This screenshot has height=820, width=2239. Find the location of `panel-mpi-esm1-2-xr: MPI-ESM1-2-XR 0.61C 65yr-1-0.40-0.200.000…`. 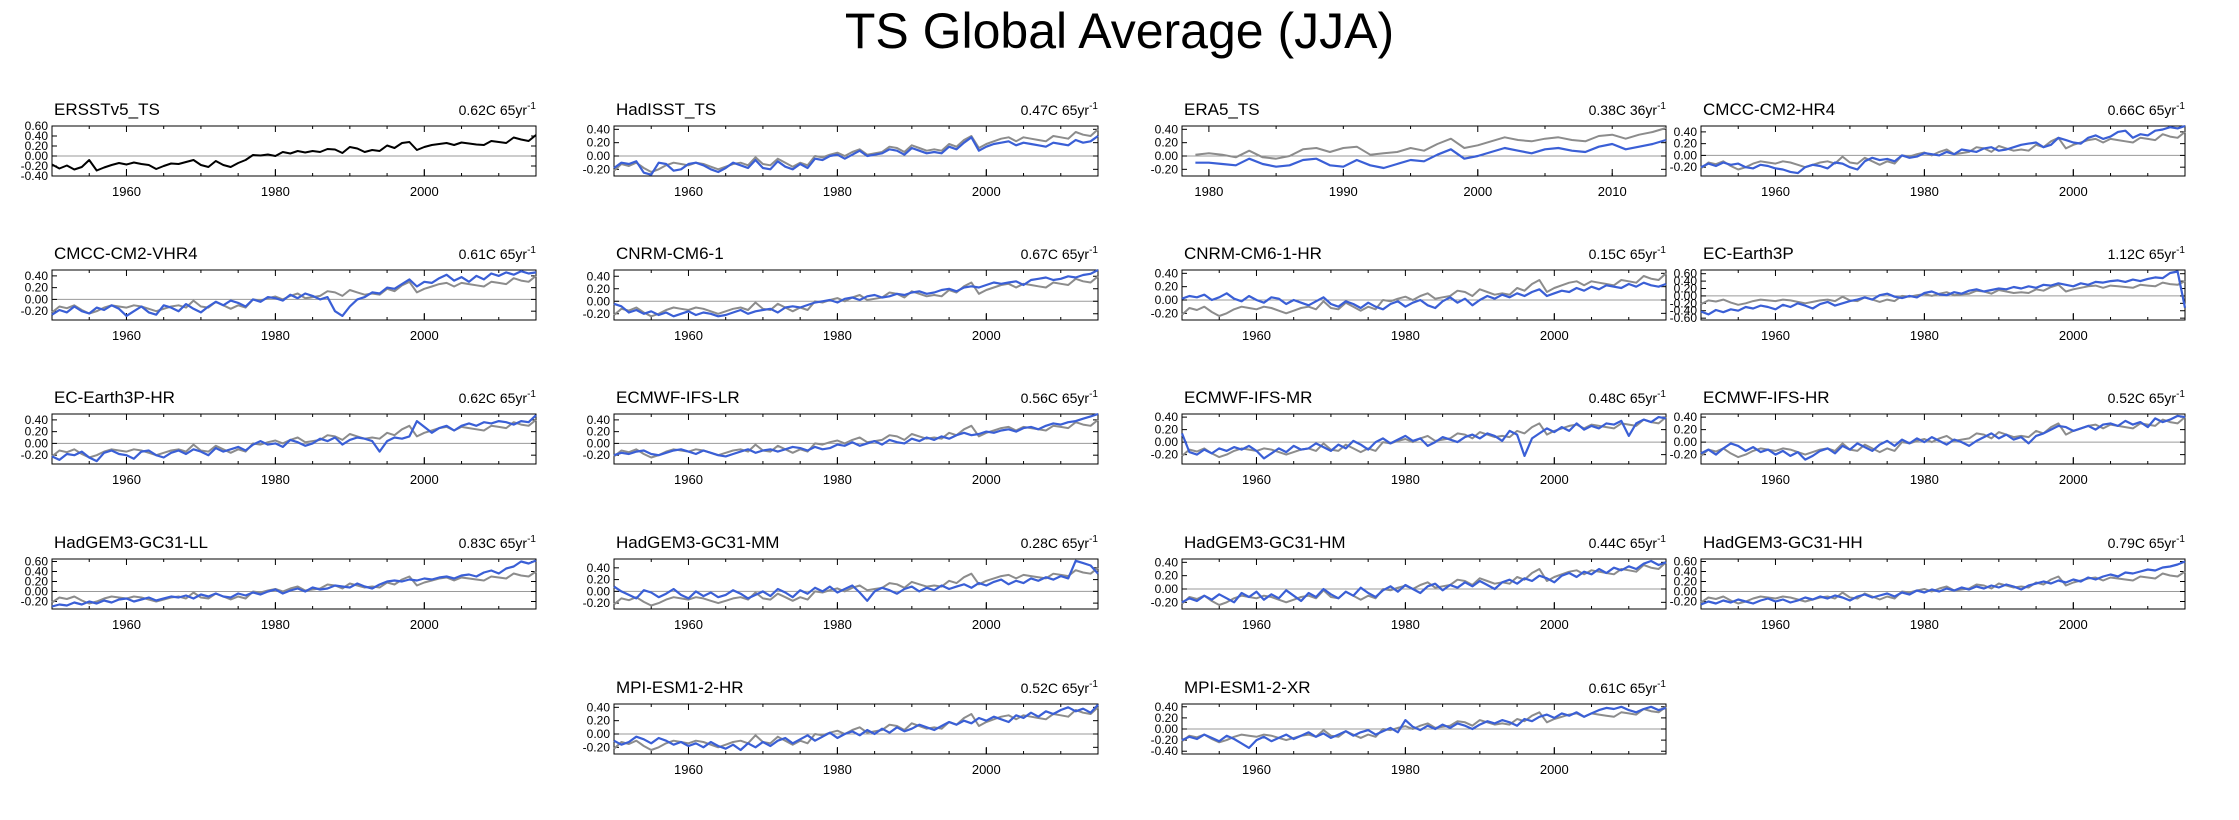

panel-mpi-esm1-2-xr: MPI-ESM1-2-XR 0.61C 65yr-1-0.40-0.200.000… is located at coordinates (1409, 727).